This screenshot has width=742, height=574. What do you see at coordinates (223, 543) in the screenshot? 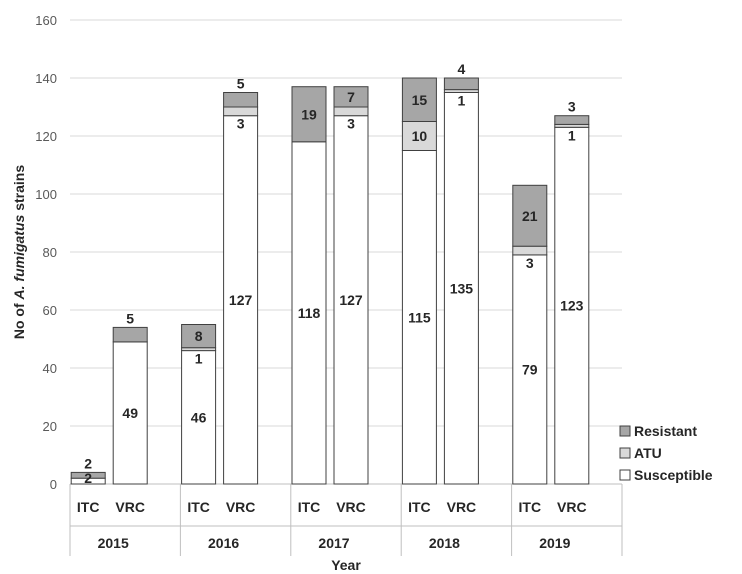
I see `x-group-label: 2016` at bounding box center [223, 543].